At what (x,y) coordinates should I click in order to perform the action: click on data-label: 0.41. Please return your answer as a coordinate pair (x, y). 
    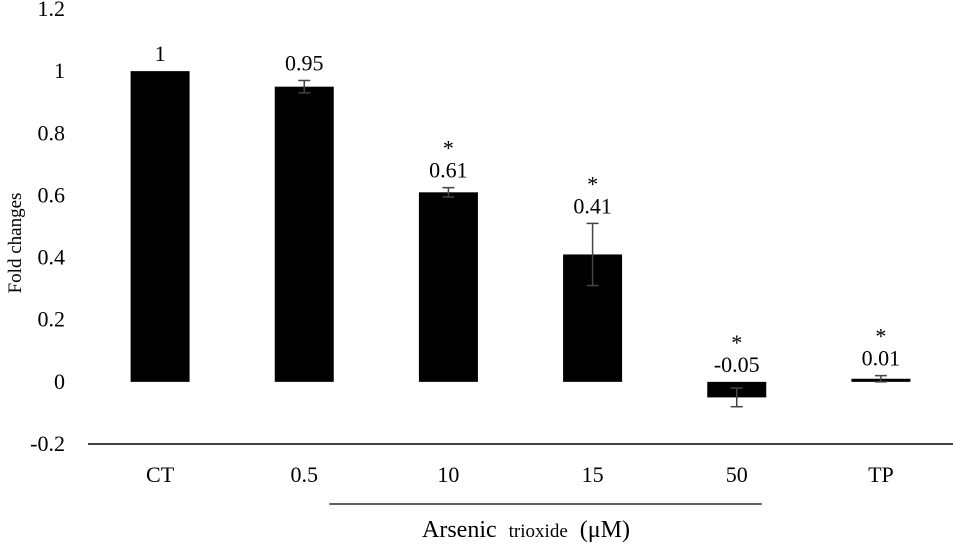
    Looking at the image, I should click on (592, 205).